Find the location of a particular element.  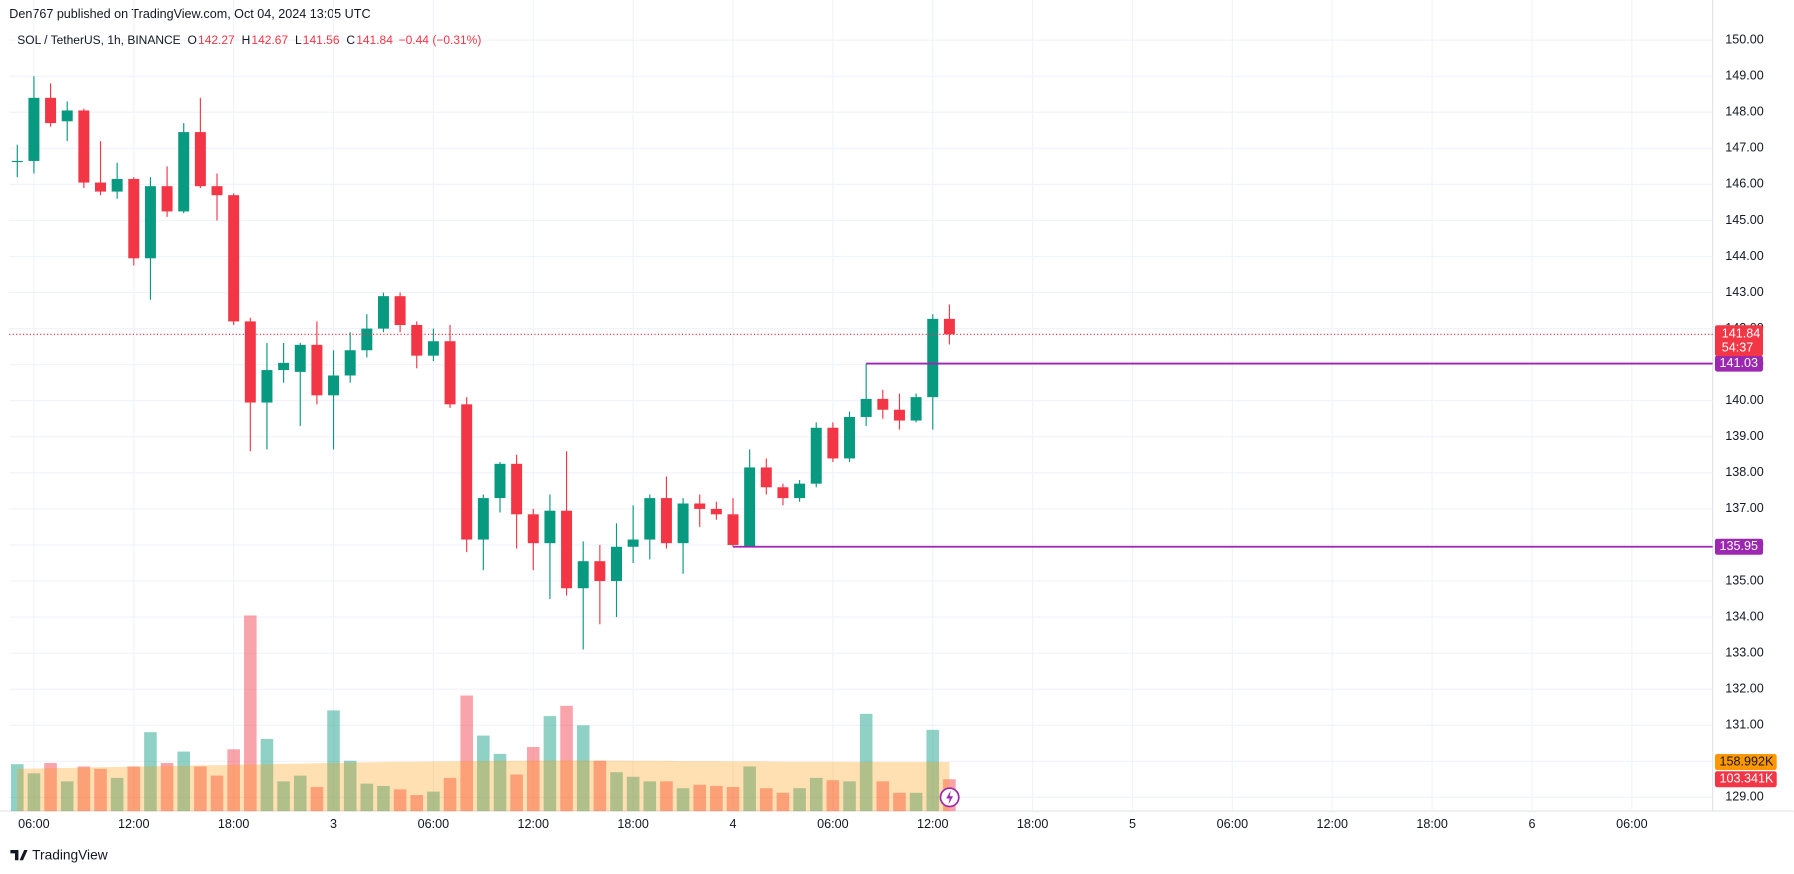

y-tick-label: 149.00 is located at coordinates (1744, 76).